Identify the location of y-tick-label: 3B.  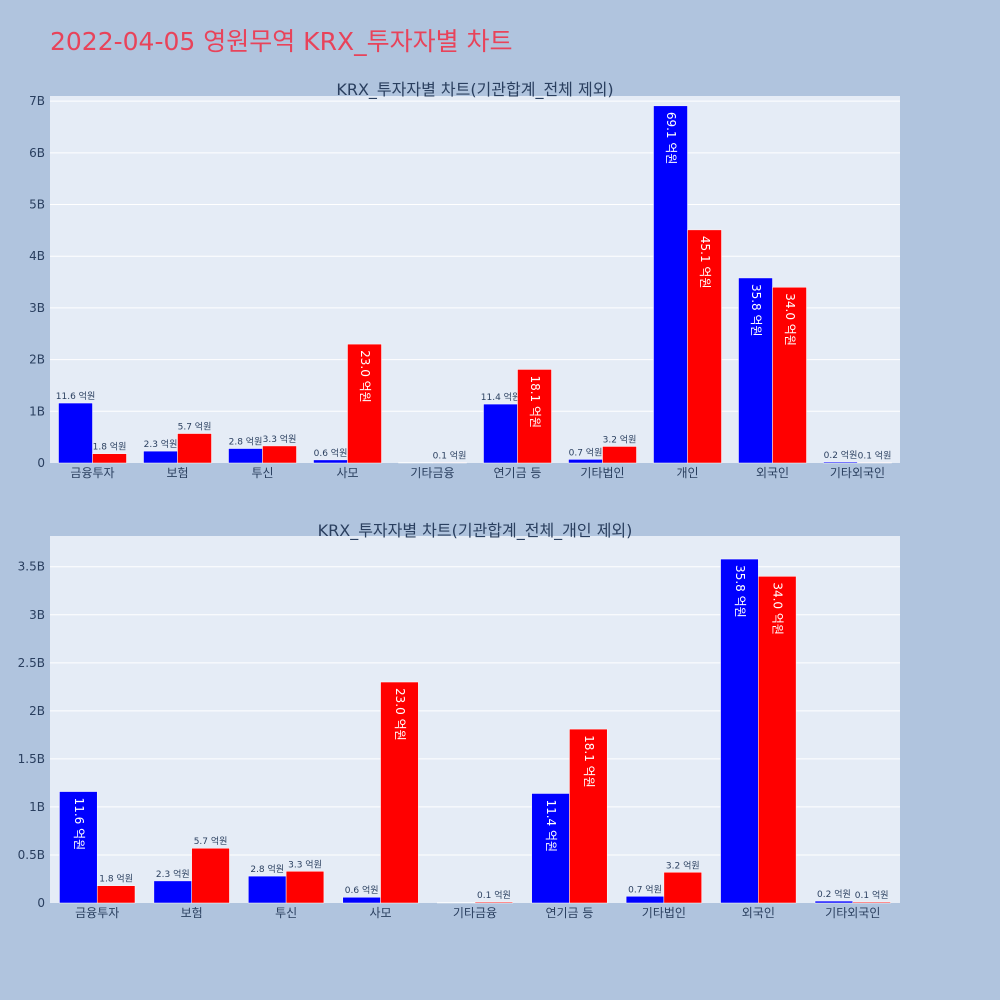
(37, 615).